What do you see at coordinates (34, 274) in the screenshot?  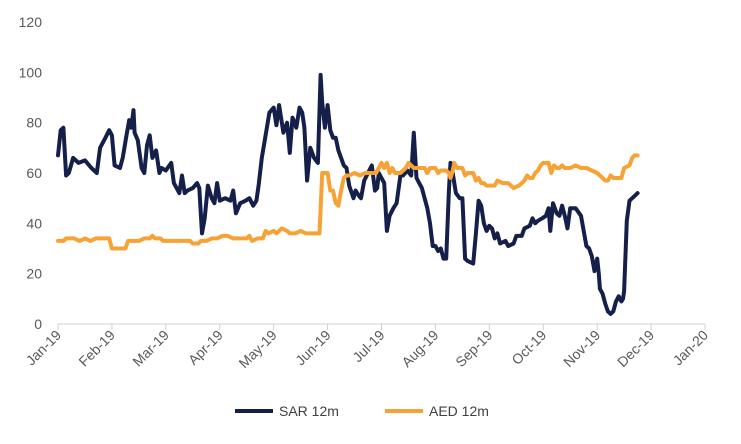 I see `y-tick-label: 20` at bounding box center [34, 274].